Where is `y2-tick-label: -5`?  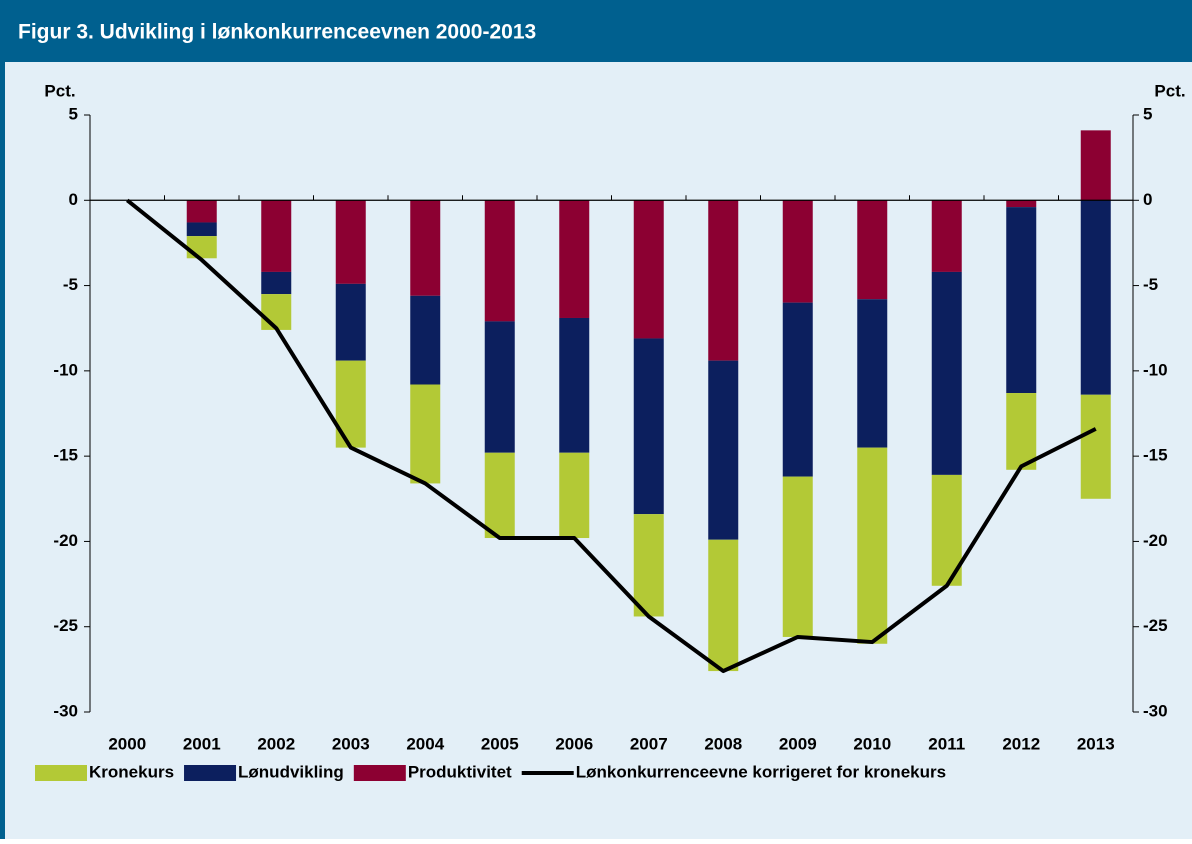
y2-tick-label: -5 is located at coordinates (1150, 284).